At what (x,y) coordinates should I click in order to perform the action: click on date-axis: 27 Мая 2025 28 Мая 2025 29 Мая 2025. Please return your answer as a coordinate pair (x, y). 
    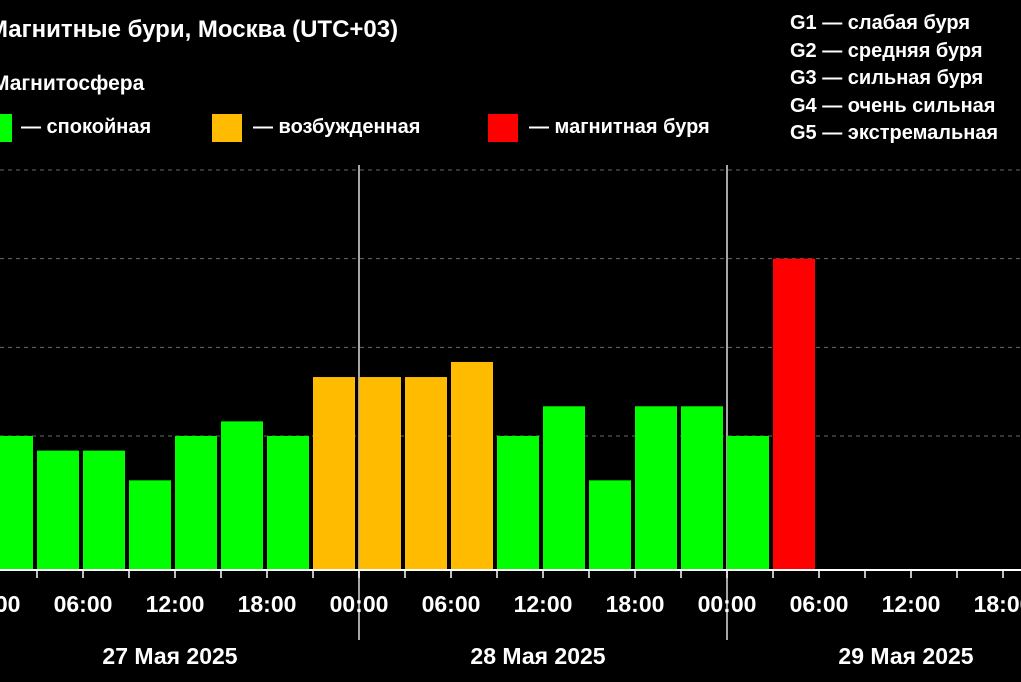
    Looking at the image, I should click on (510, 659).